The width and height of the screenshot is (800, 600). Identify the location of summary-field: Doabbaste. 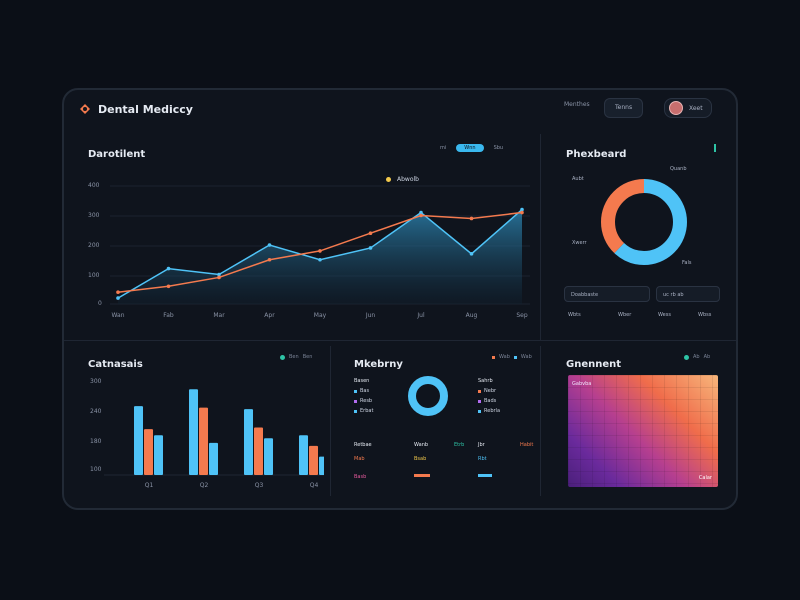
(607, 294).